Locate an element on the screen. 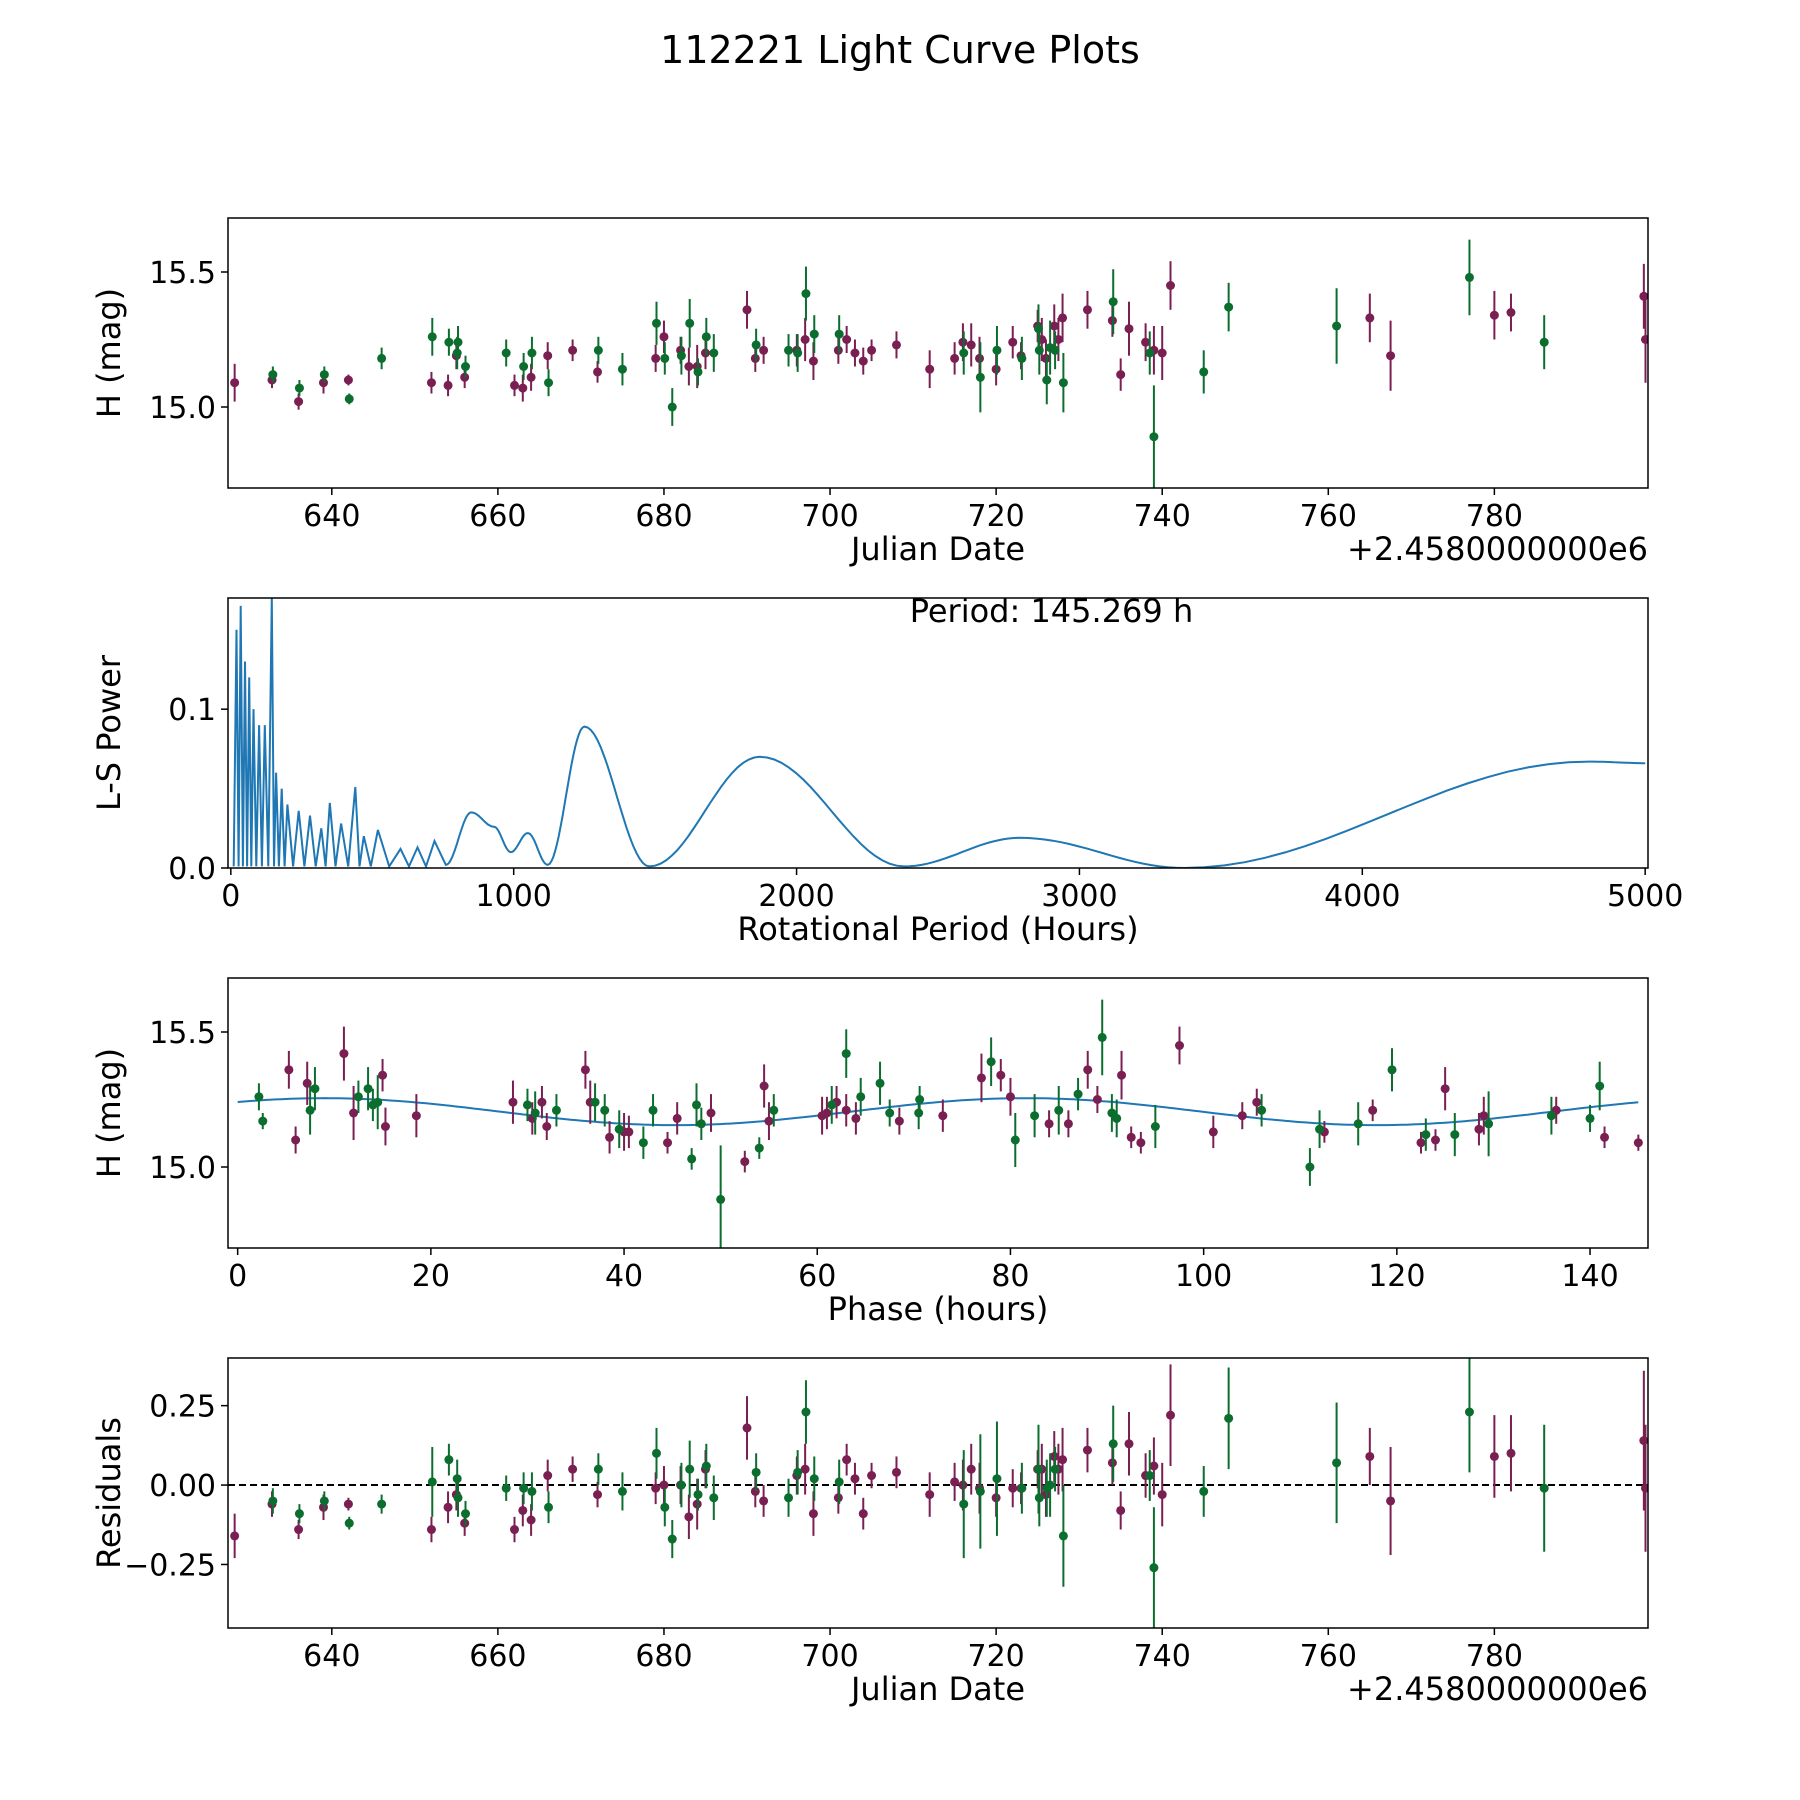 Image resolution: width=1800 pixels, height=1800 pixels. y-tick-label: 15.0 is located at coordinates (182, 1168).